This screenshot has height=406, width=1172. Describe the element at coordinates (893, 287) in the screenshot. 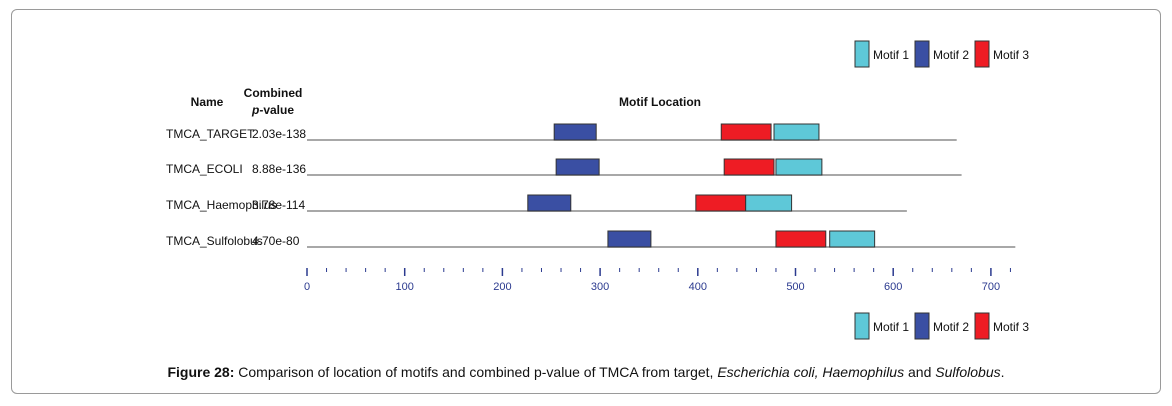

I see `x-tick-label: 600` at that location.